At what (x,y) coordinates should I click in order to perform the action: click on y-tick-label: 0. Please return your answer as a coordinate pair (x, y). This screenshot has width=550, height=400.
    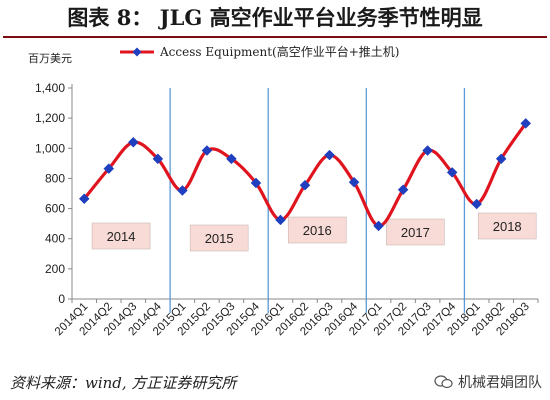
    Looking at the image, I should click on (61, 299).